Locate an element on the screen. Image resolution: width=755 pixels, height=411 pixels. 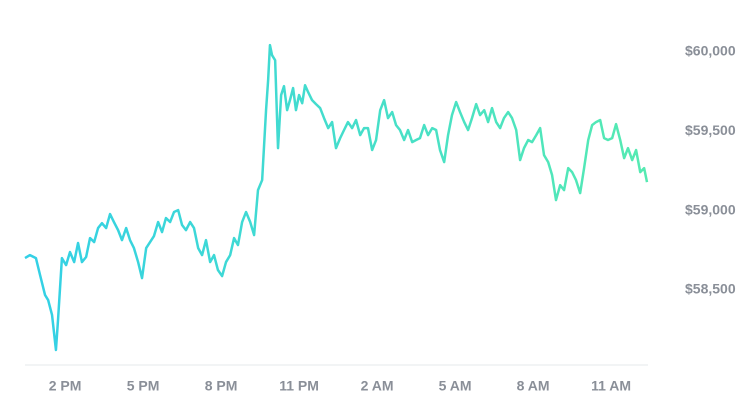
x-tick-label: 2 AM is located at coordinates (377, 386).